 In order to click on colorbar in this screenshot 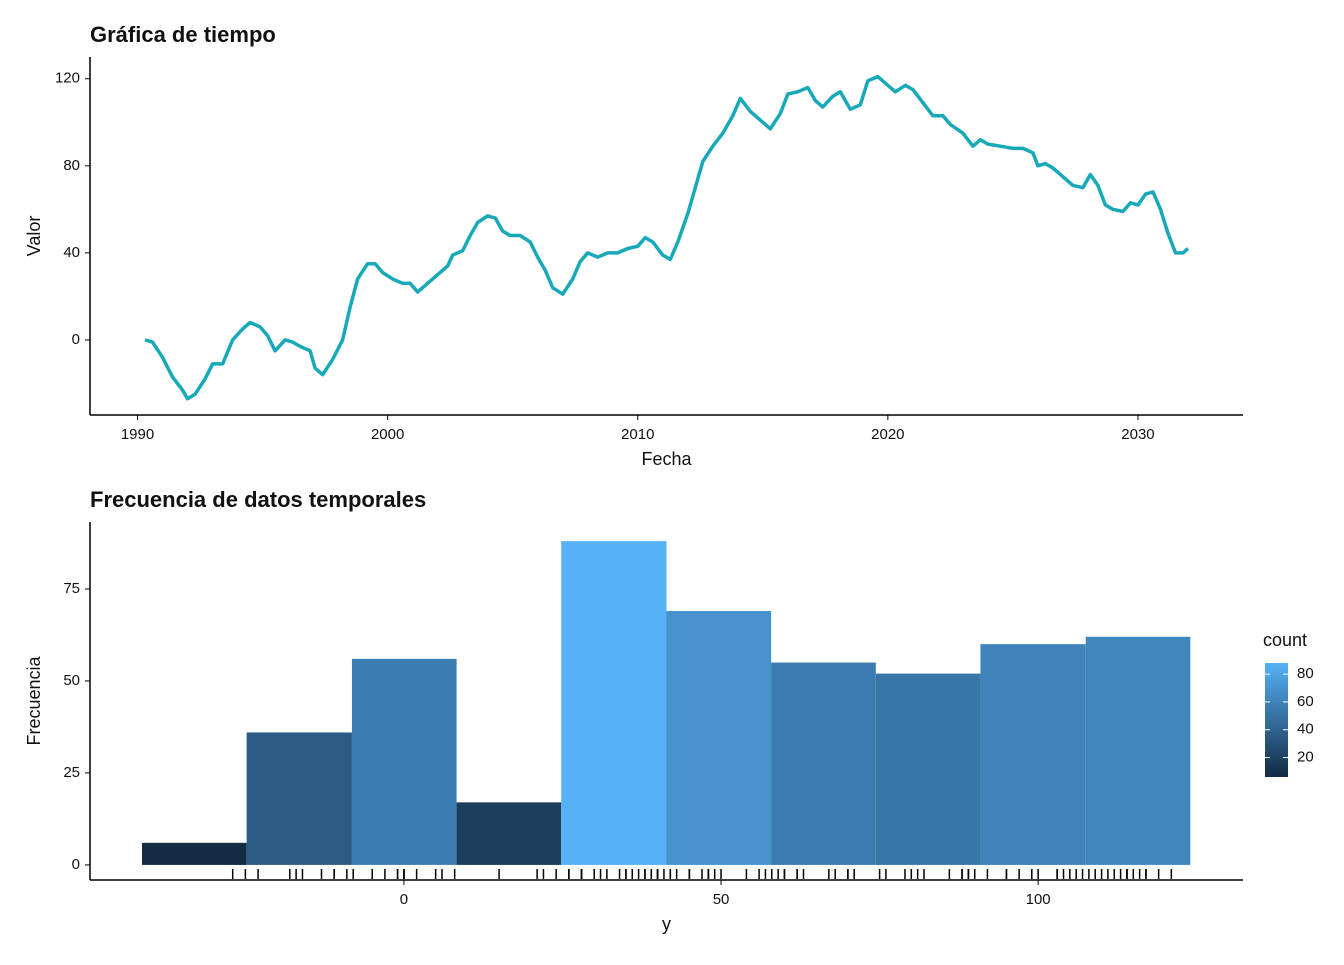, I will do `click(1276, 720)`.